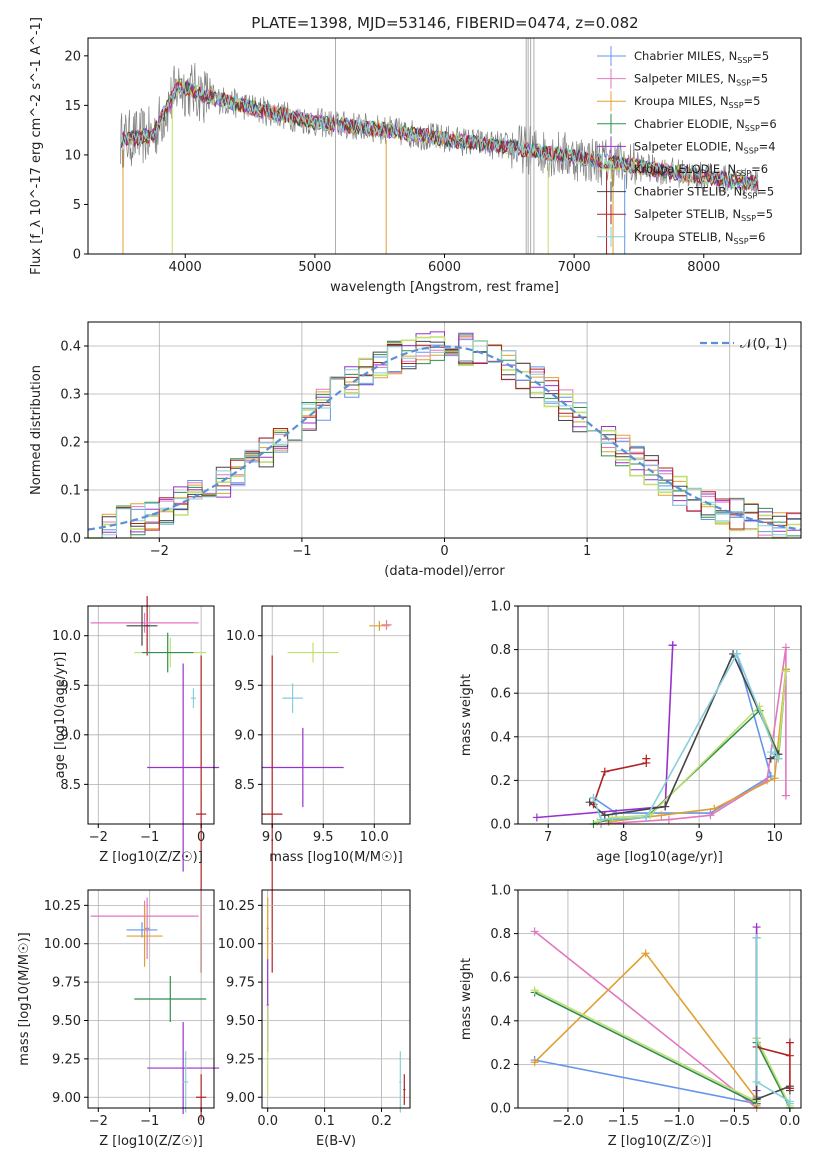 This screenshot has width=819, height=1170. What do you see at coordinates (735, 1121) in the screenshot?
I see `x-tick-label: −0.5` at bounding box center [735, 1121].